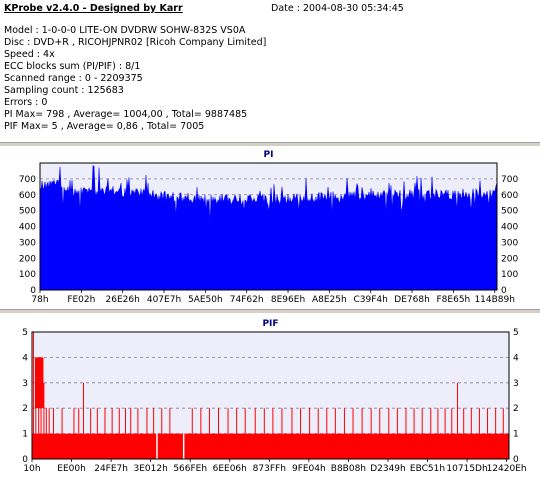 Image resolution: width=540 pixels, height=480 pixels. I want to click on pif-y-tick-left: 1, so click(25, 435).